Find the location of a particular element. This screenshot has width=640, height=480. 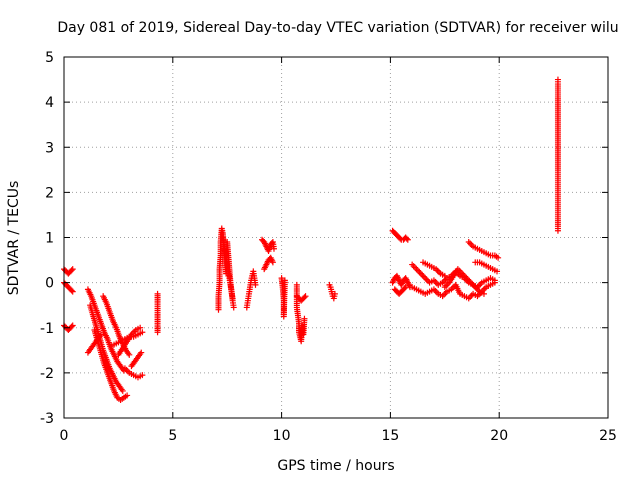

x-tick-label: 5 is located at coordinates (172, 436).